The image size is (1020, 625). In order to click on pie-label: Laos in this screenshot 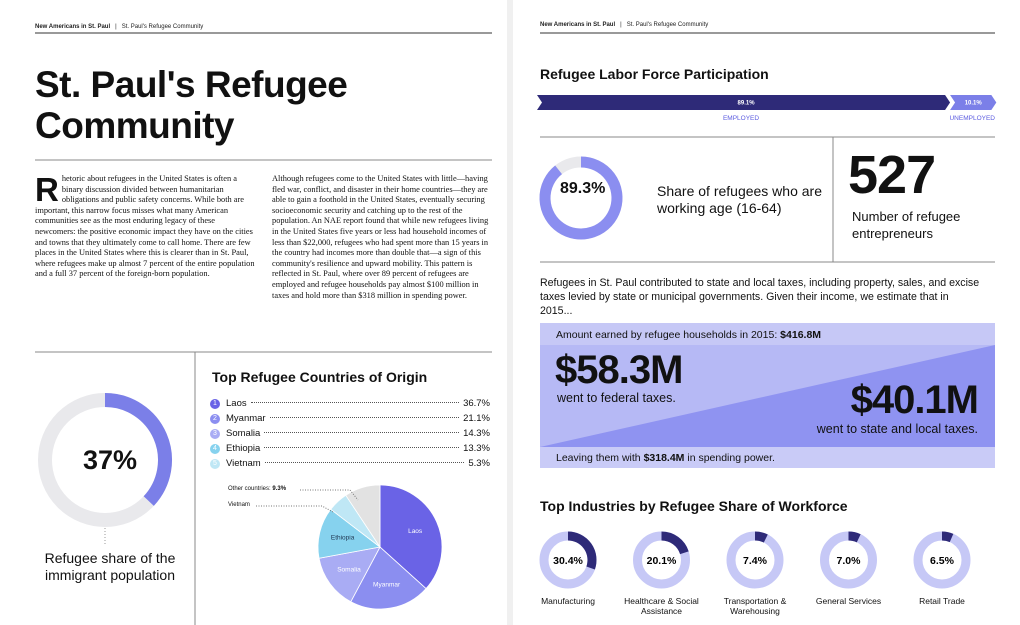, I will do `click(415, 531)`.